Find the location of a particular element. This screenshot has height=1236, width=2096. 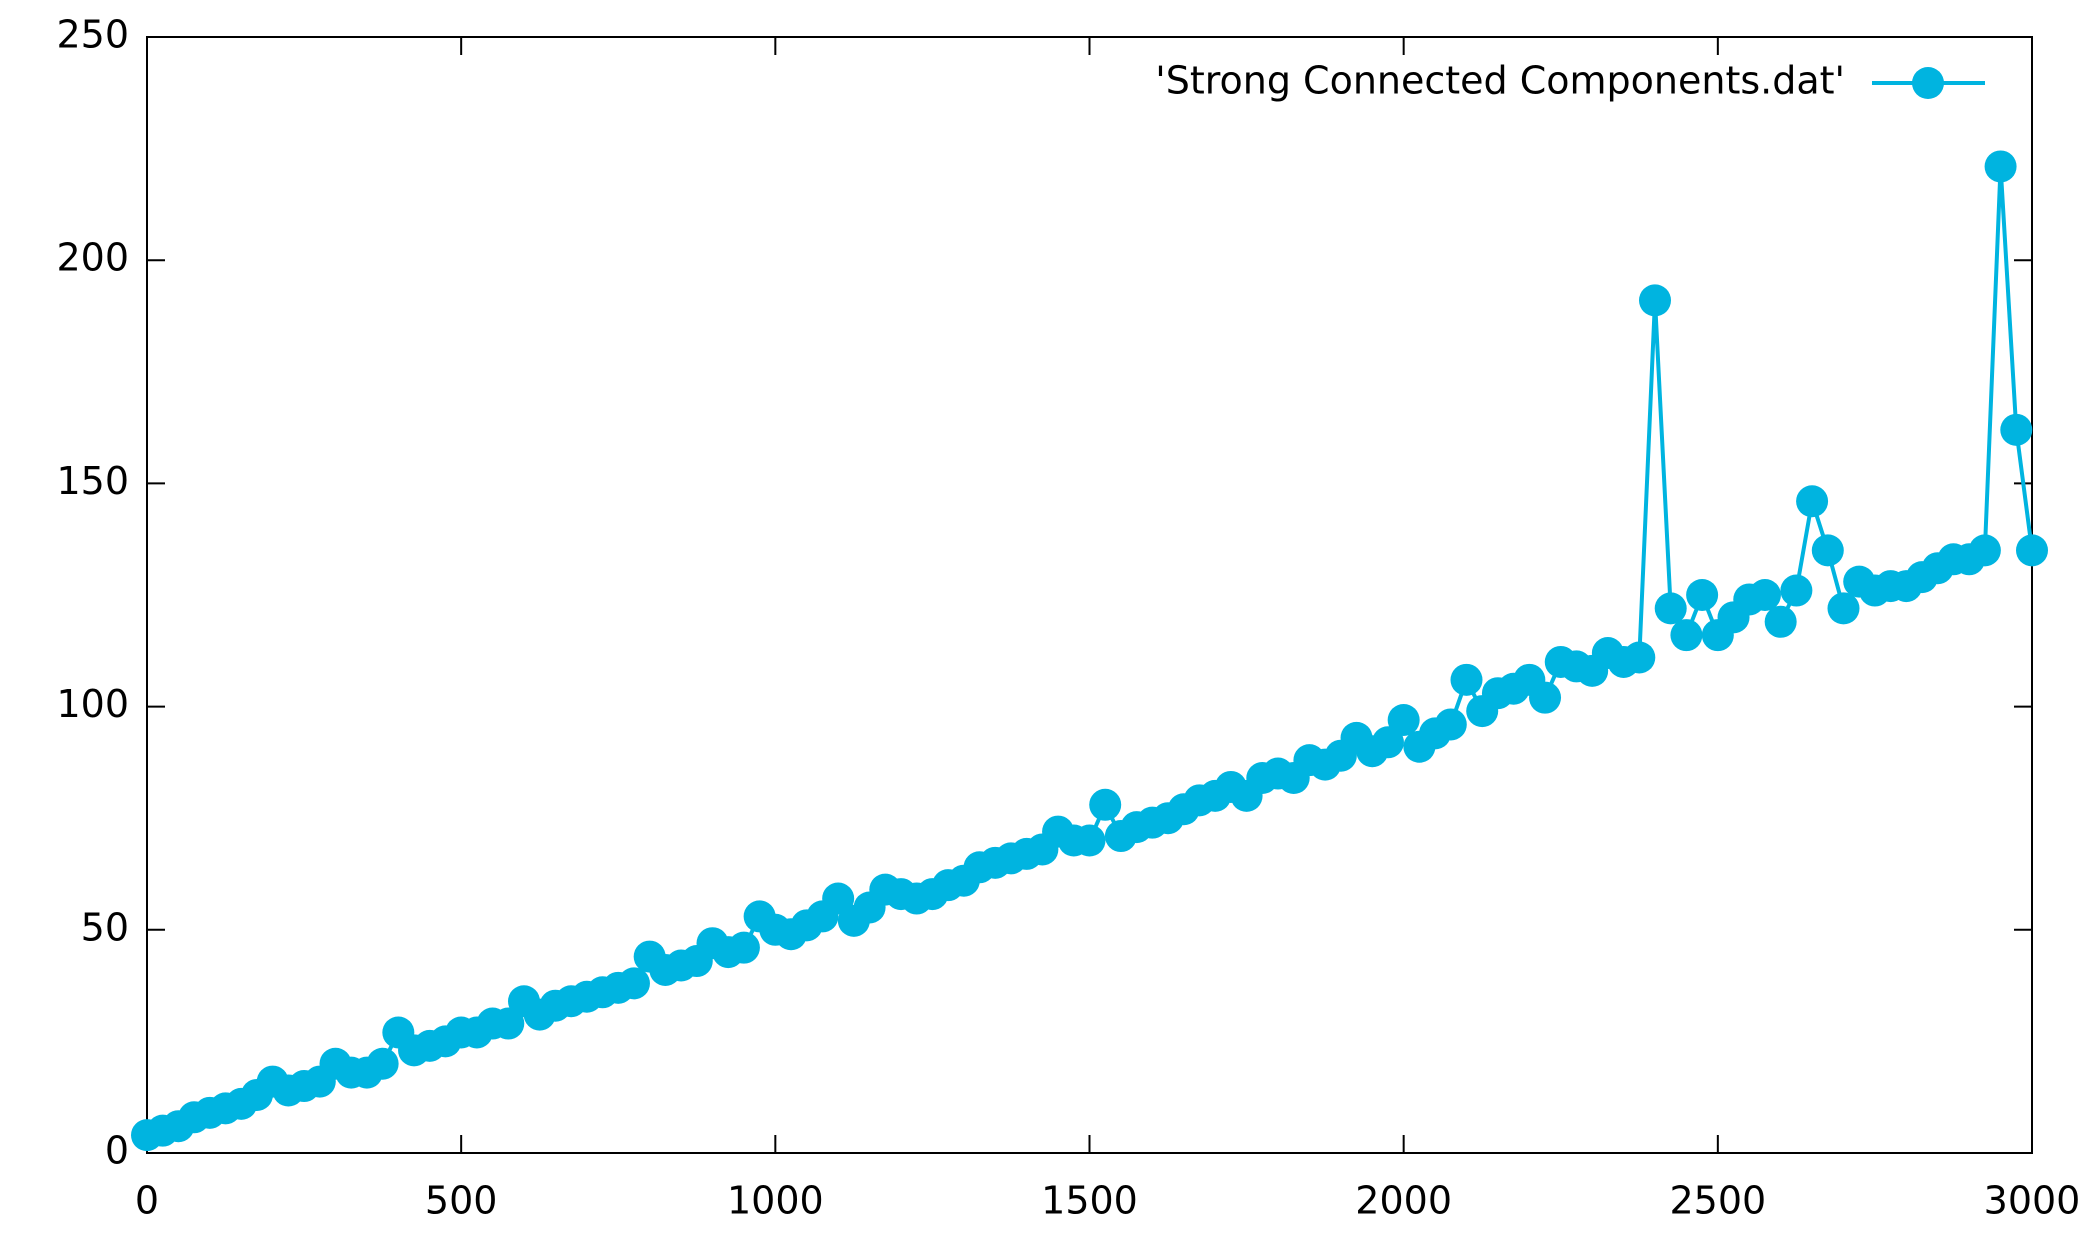

legend-marker is located at coordinates (1928, 83).